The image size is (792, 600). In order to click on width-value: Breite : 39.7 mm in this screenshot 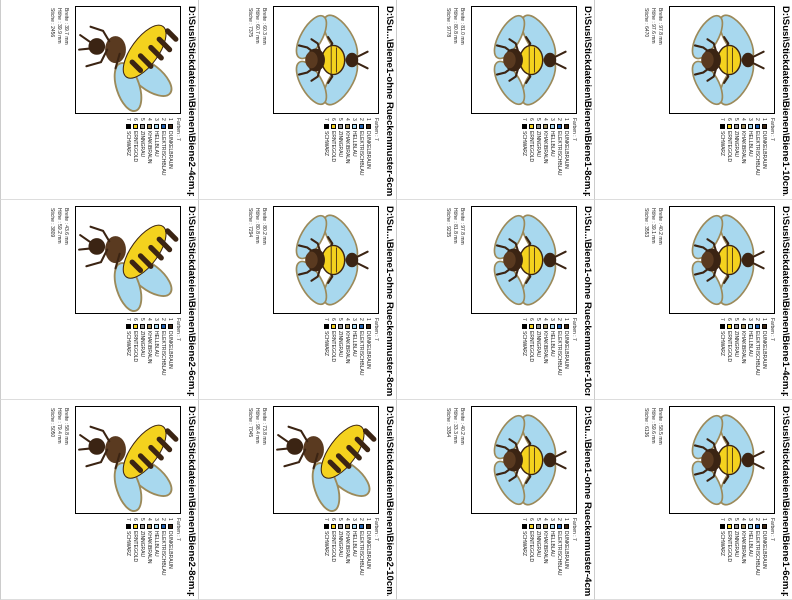, I will do `click(66, 26)`.